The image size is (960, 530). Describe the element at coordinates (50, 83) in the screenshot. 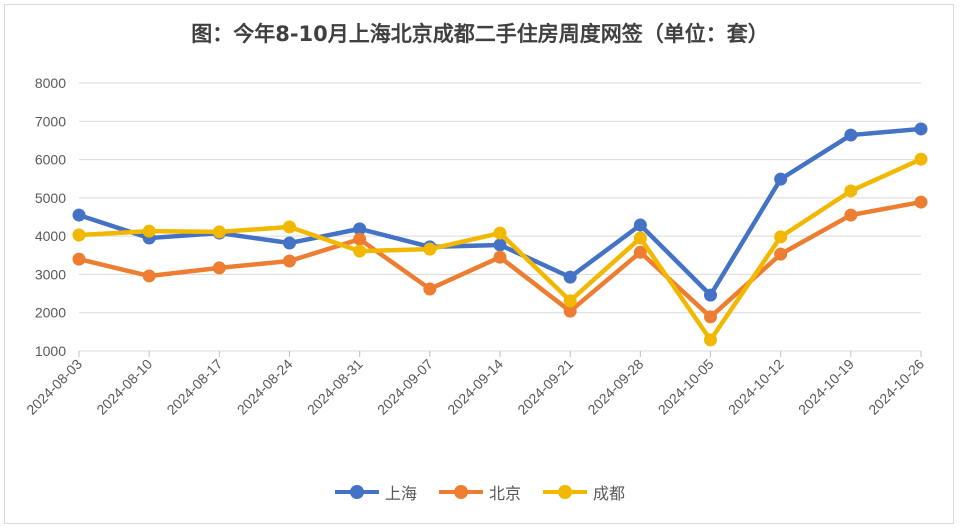

I see `y-tick-label: 8000` at that location.